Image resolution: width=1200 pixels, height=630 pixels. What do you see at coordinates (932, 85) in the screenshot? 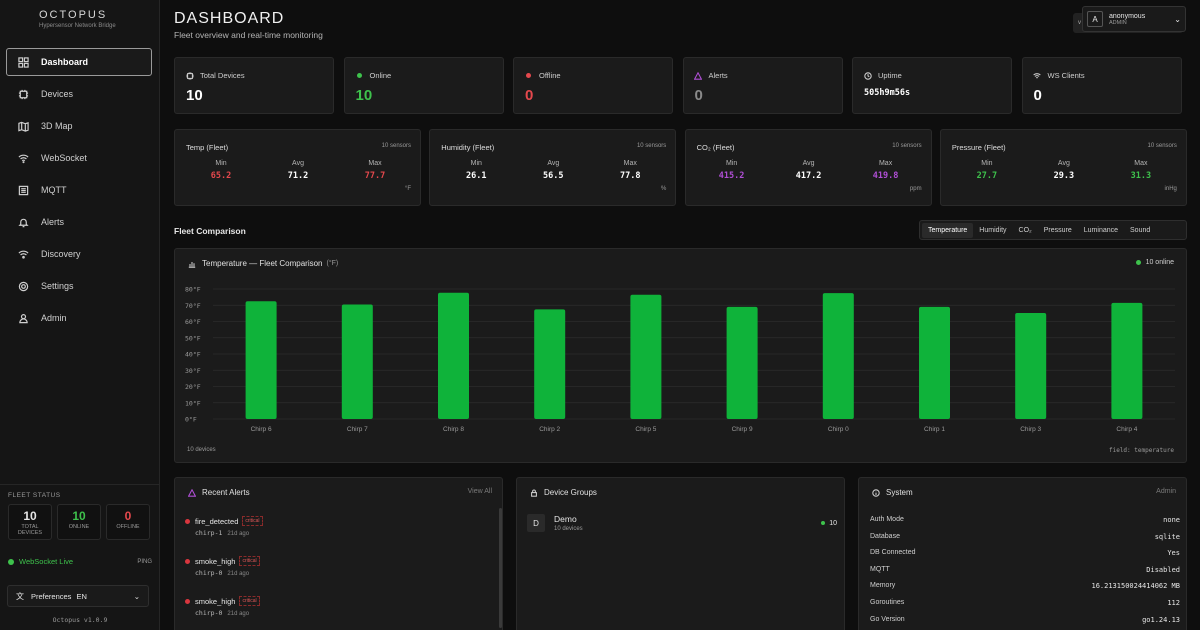
I see `stat-card-uptime: Uptime 505h9m56s` at bounding box center [932, 85].